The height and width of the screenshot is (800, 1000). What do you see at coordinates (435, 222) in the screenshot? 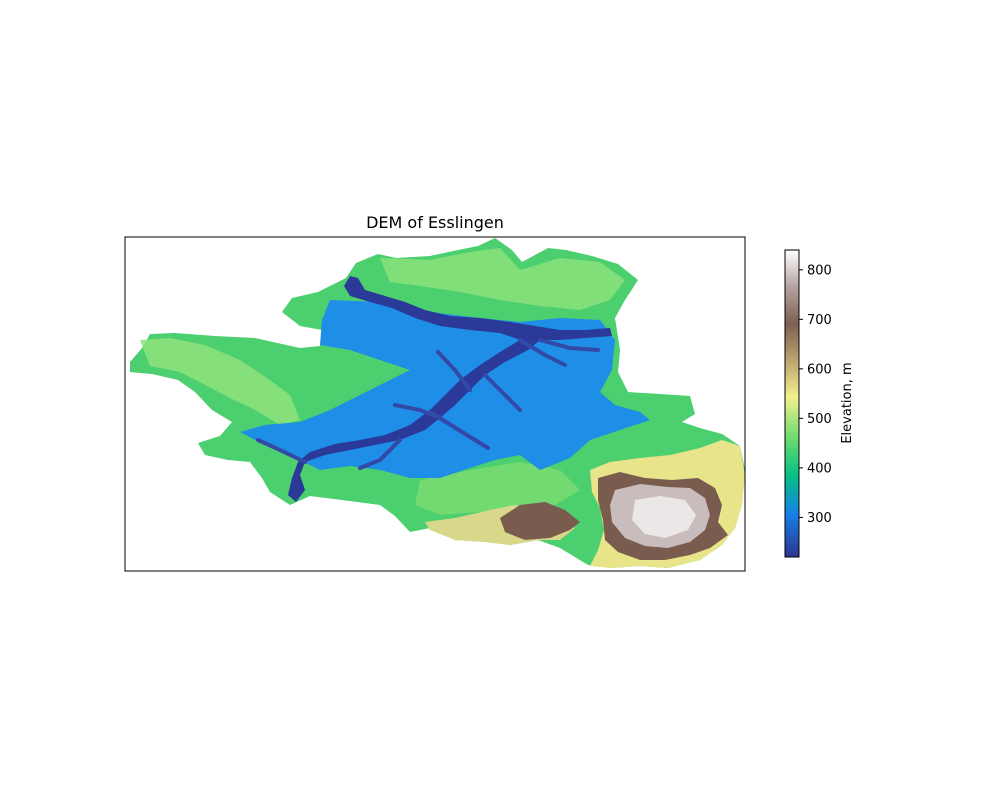
I see `chart-title: DEM of Esslingen` at bounding box center [435, 222].